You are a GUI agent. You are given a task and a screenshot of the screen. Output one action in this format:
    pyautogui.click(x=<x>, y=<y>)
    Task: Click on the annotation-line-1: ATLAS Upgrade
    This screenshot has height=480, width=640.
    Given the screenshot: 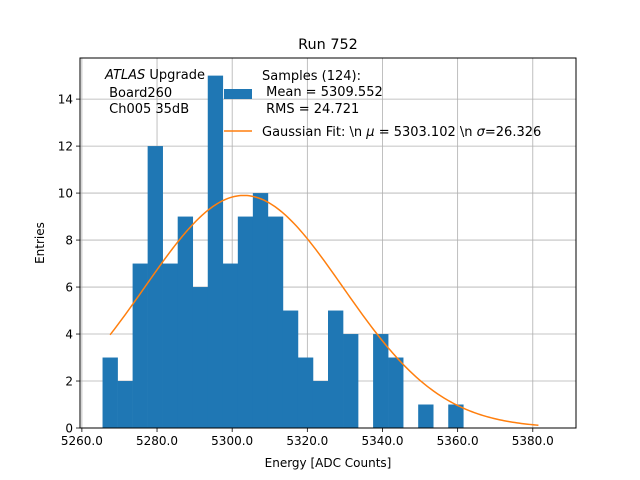 What is the action you would take?
    pyautogui.click(x=154, y=75)
    